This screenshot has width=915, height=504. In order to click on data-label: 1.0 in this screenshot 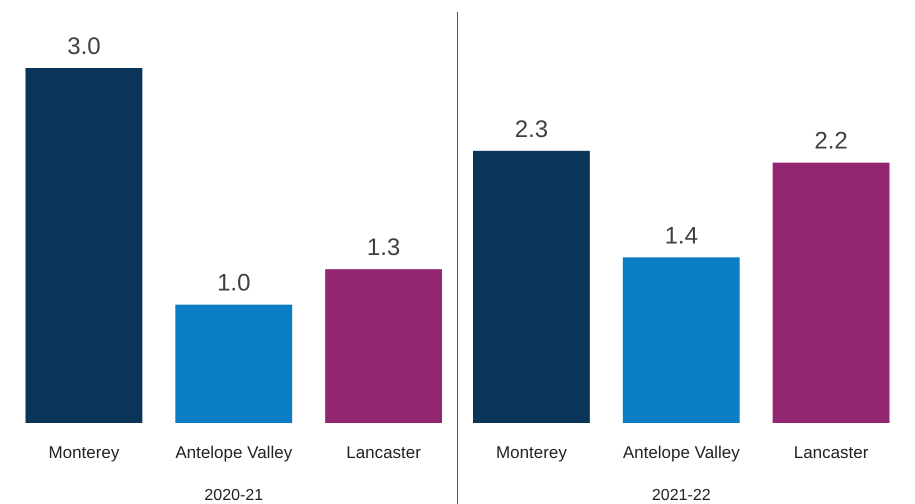, I will do `click(233, 283)`.